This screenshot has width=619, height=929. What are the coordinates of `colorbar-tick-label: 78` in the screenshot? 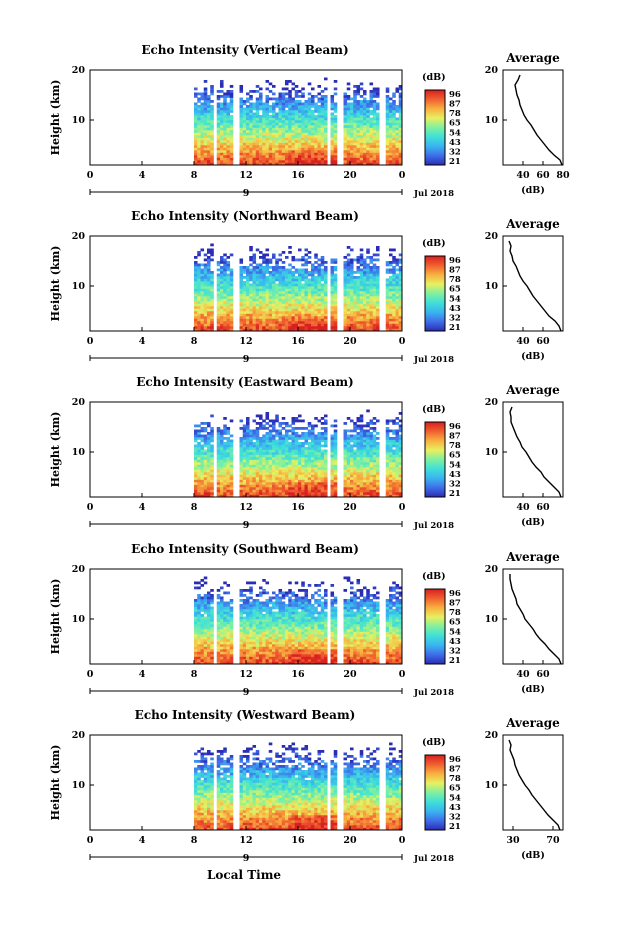 It's located at (455, 280).